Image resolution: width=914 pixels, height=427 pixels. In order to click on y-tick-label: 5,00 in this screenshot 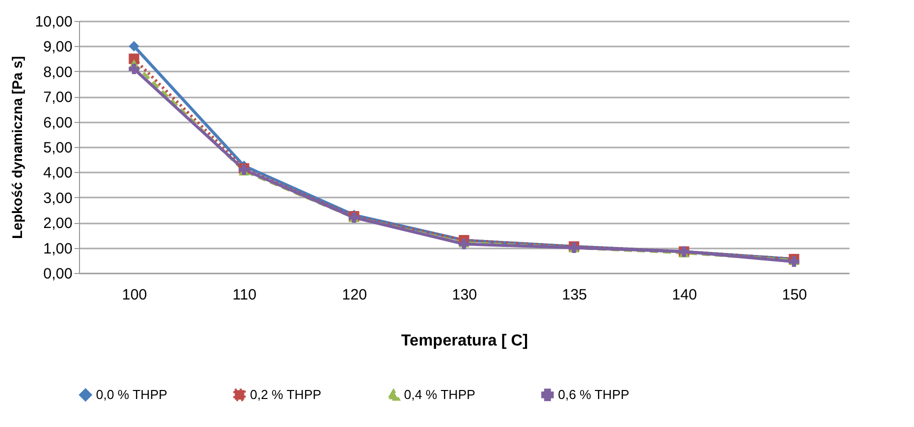, I will do `click(57, 148)`.